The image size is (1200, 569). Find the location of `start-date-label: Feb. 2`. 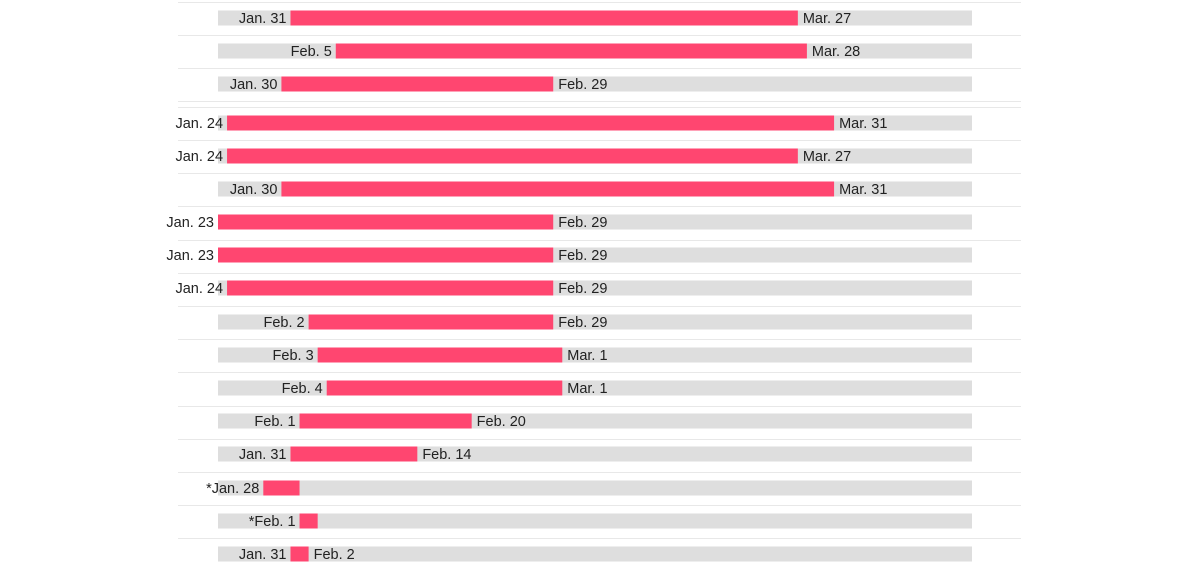

start-date-label: Feb. 2 is located at coordinates (283, 323).